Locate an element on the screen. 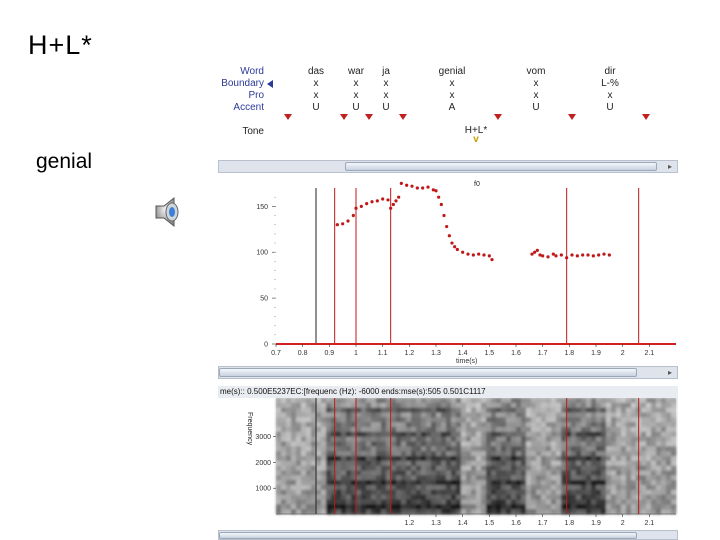  tier-selector-arrow-icon is located at coordinates (270, 84).